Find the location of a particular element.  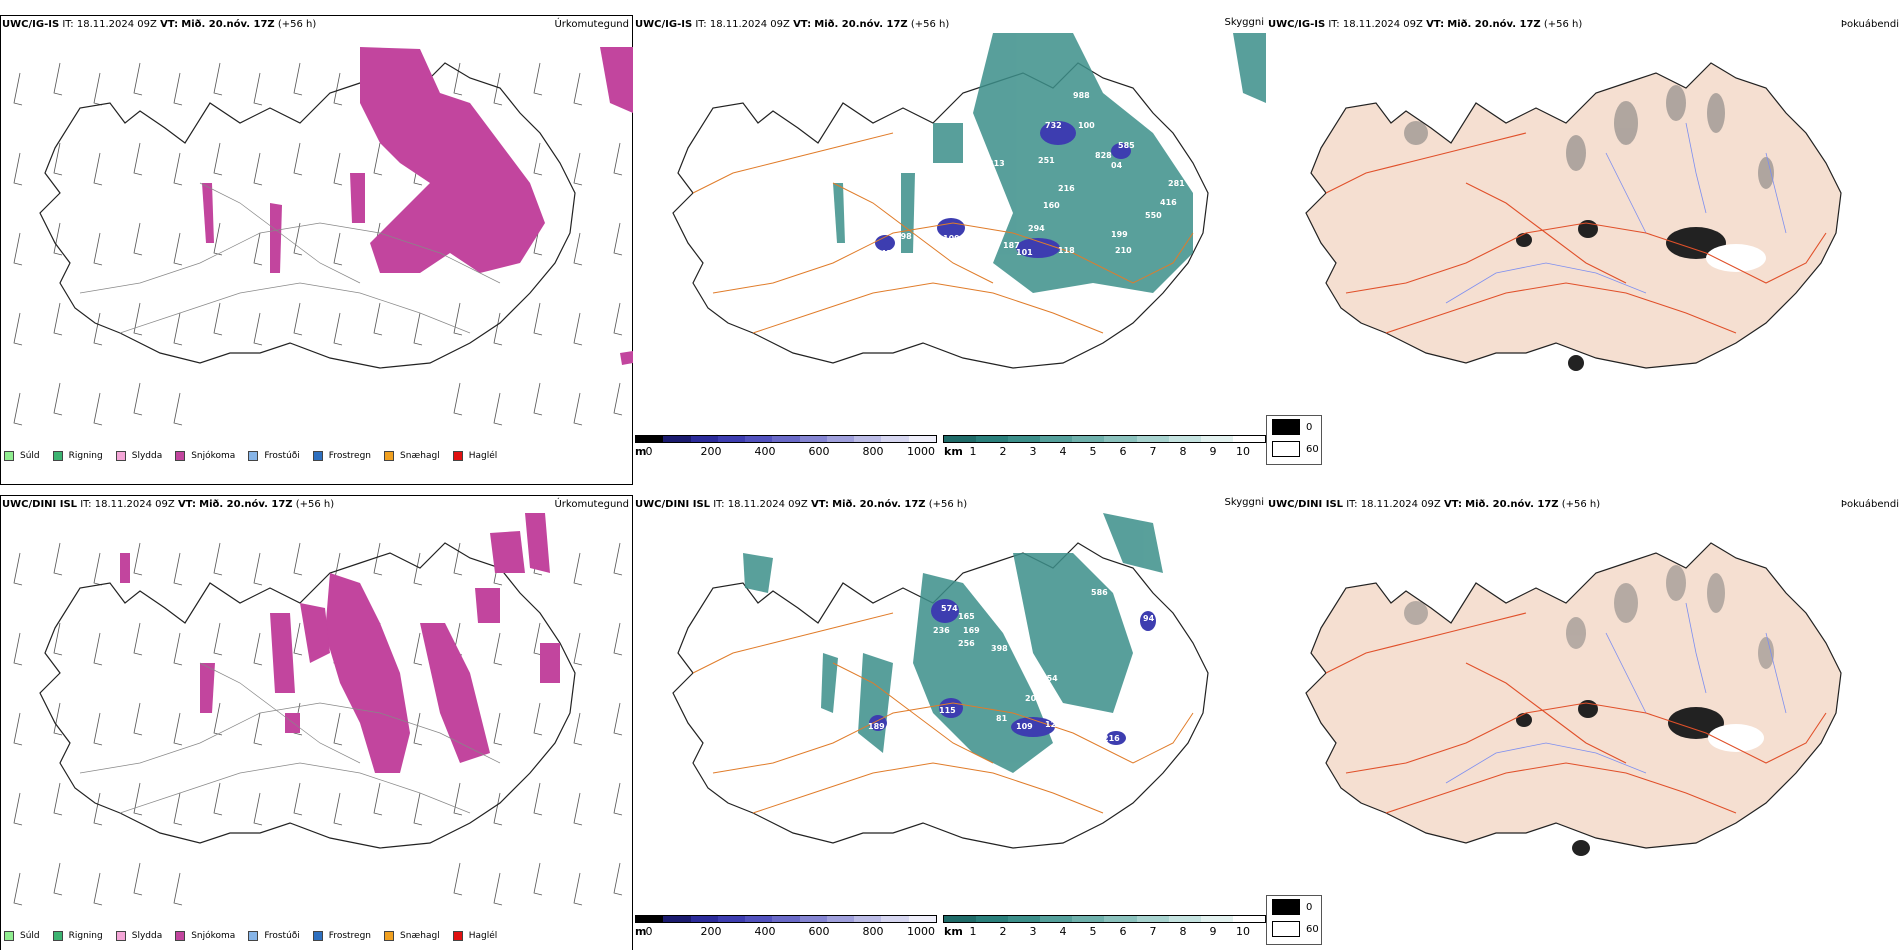

value-label: 115 is located at coordinates (947, 710).